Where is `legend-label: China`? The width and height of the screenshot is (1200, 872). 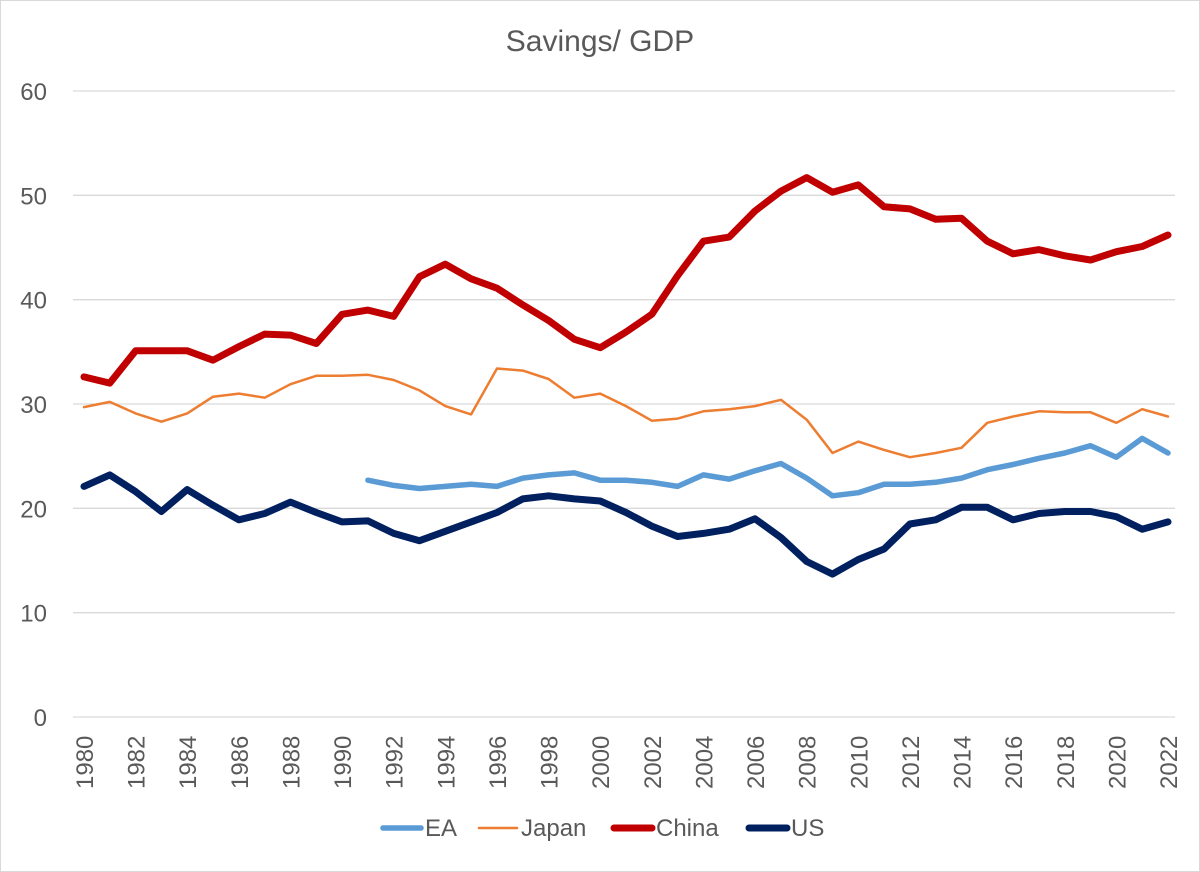 legend-label: China is located at coordinates (687, 828).